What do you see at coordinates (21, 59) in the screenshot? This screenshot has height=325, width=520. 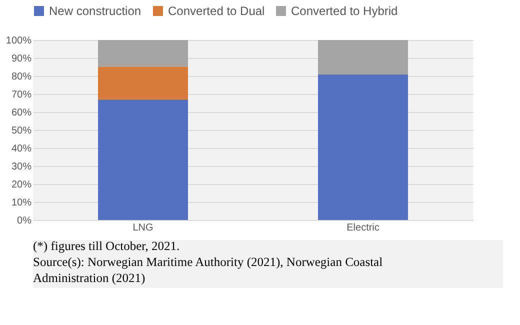 I see `y-tick-label: 90%` at bounding box center [21, 59].